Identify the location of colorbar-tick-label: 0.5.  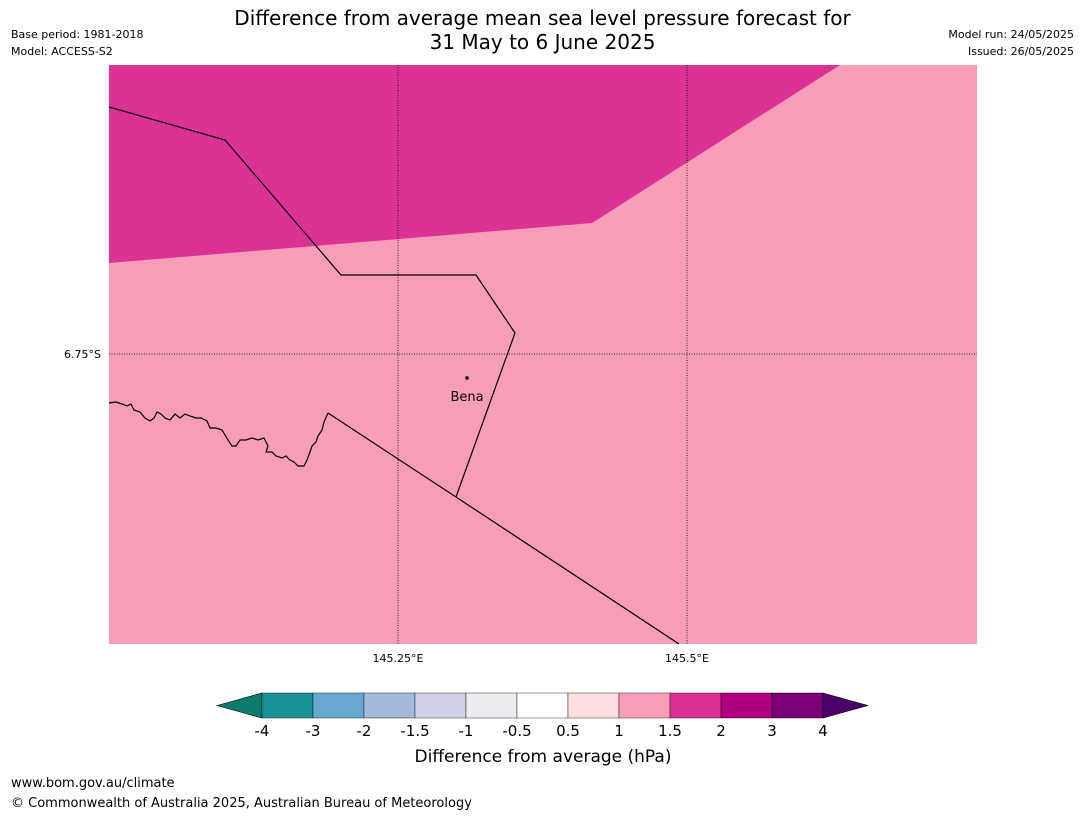
(568, 731).